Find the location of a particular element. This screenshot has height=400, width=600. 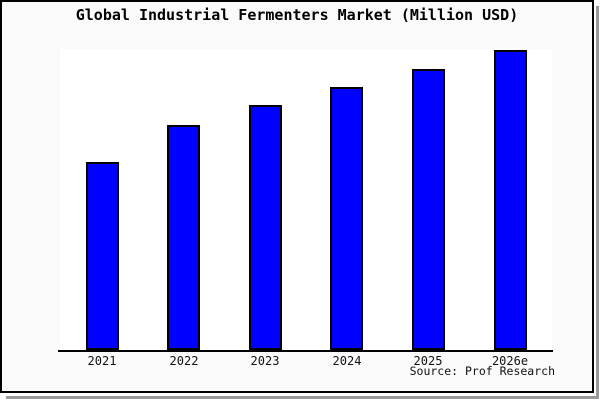

x-tick-label-2023: 2023 is located at coordinates (265, 361).